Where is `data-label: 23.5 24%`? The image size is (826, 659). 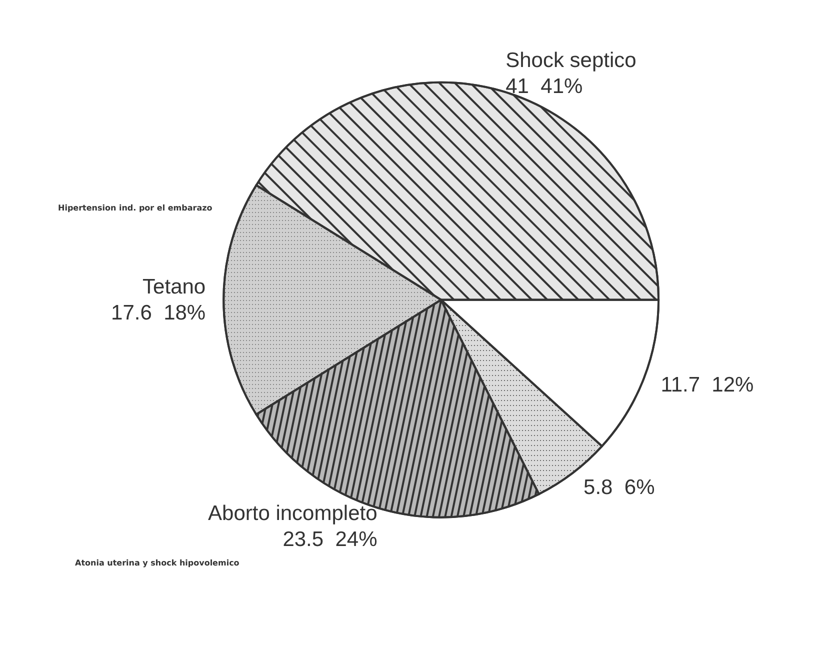 data-label: 23.5 24% is located at coordinates (330, 540).